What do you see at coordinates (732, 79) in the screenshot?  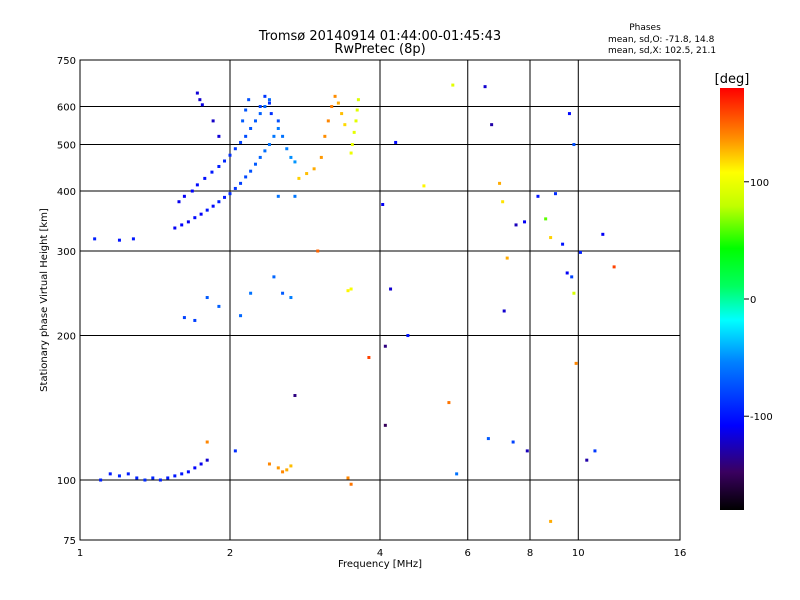 I see `colorbar-label: [deg]` at bounding box center [732, 79].